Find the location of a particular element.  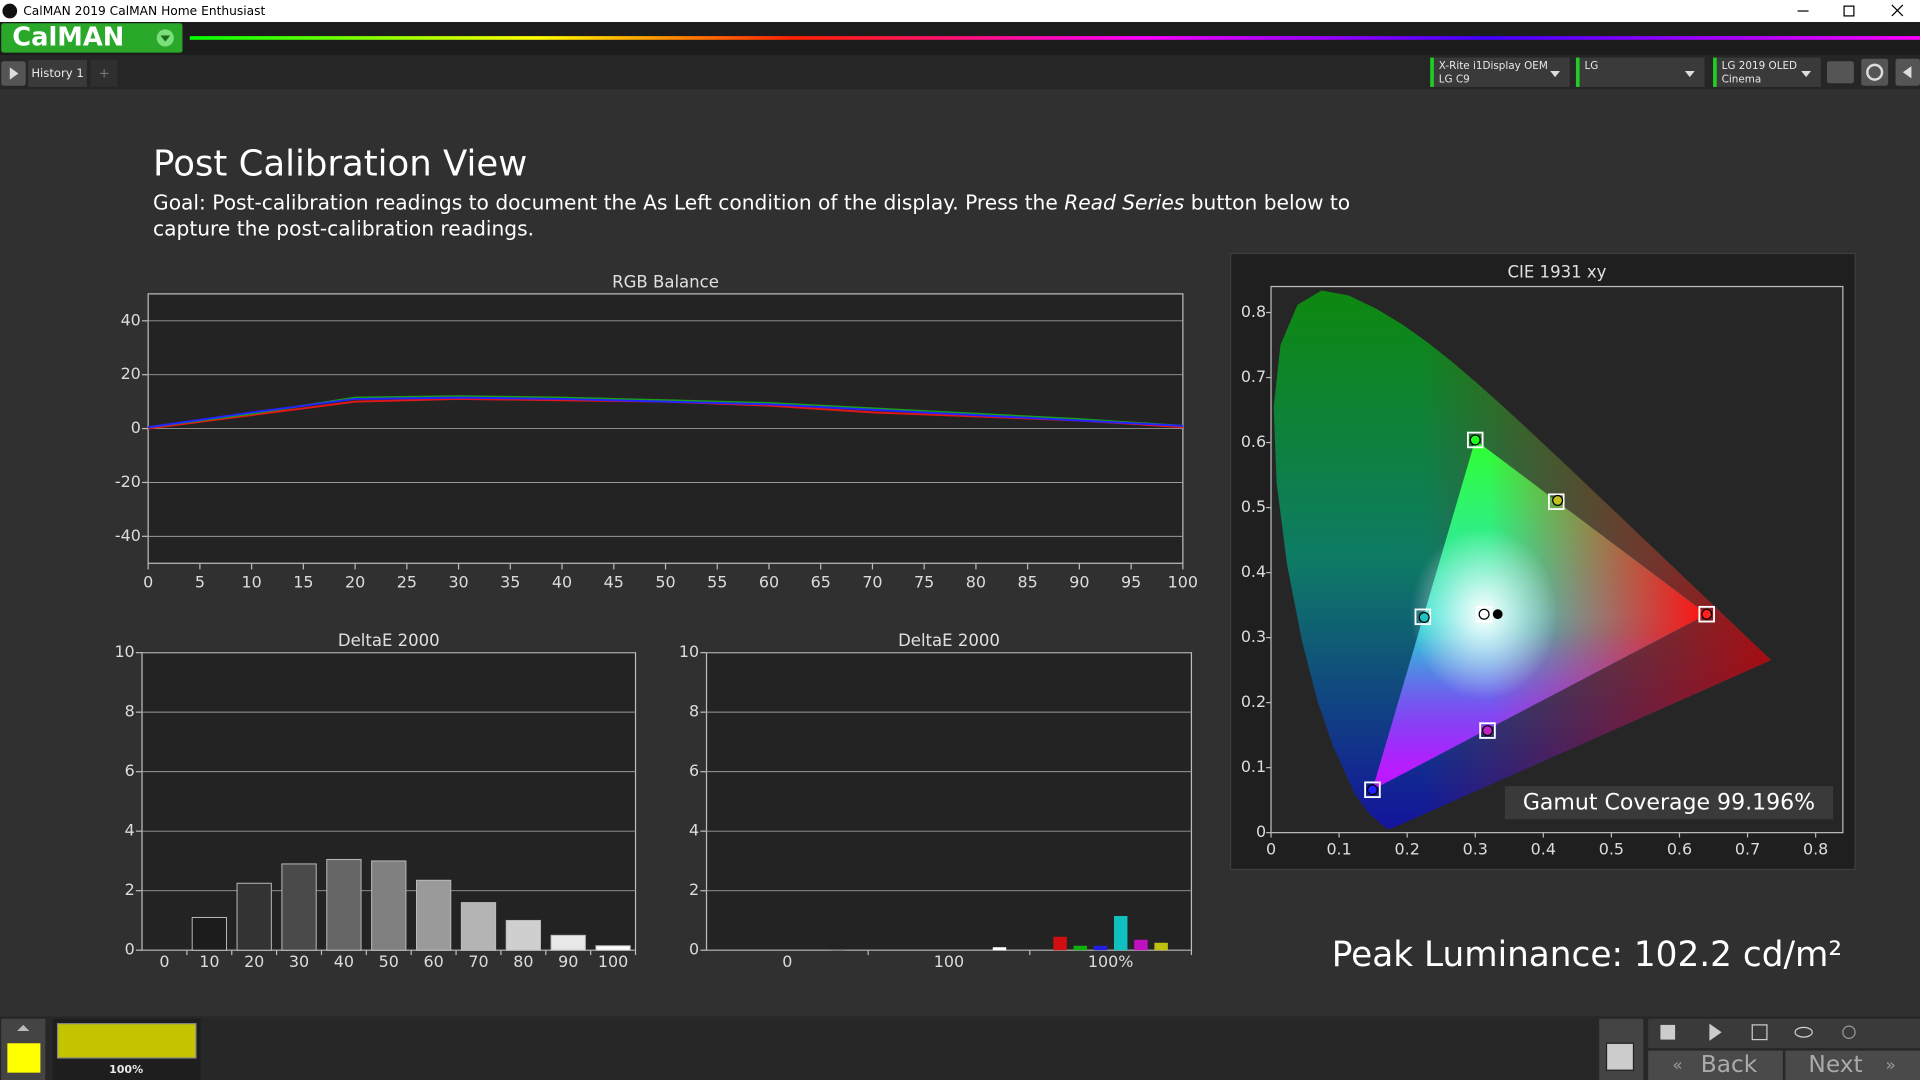

control-strip is located at coordinates (1784, 1033).